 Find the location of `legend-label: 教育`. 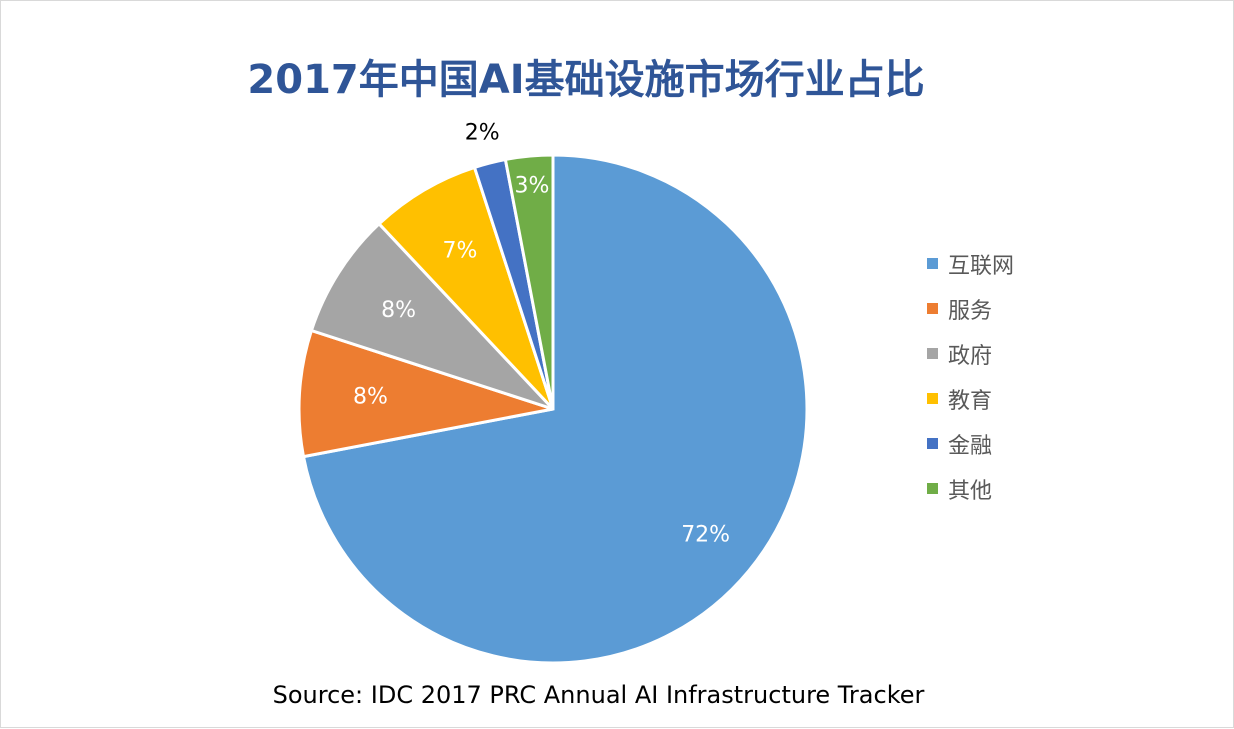

legend-label: 教育 is located at coordinates (970, 401).